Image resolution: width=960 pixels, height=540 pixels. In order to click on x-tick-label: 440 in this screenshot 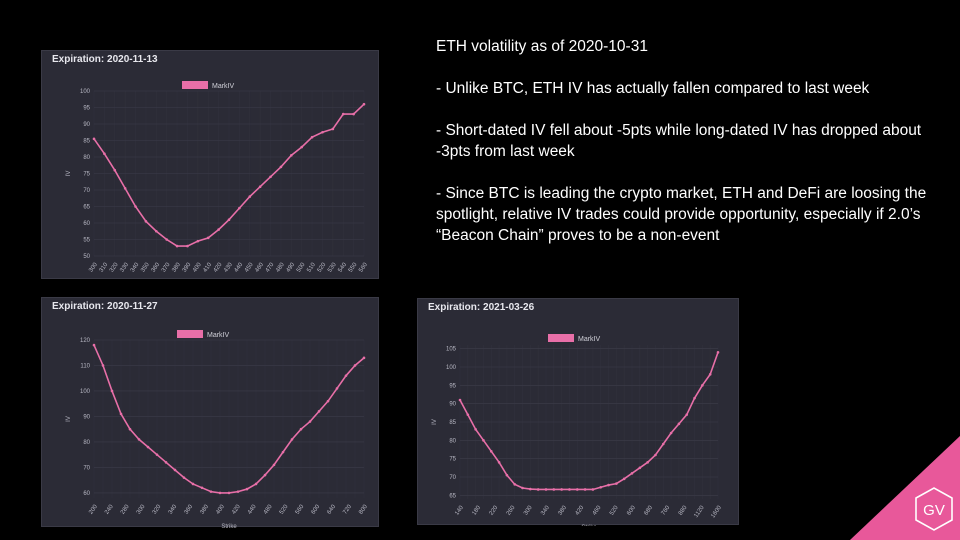, I will do `click(239, 267)`.